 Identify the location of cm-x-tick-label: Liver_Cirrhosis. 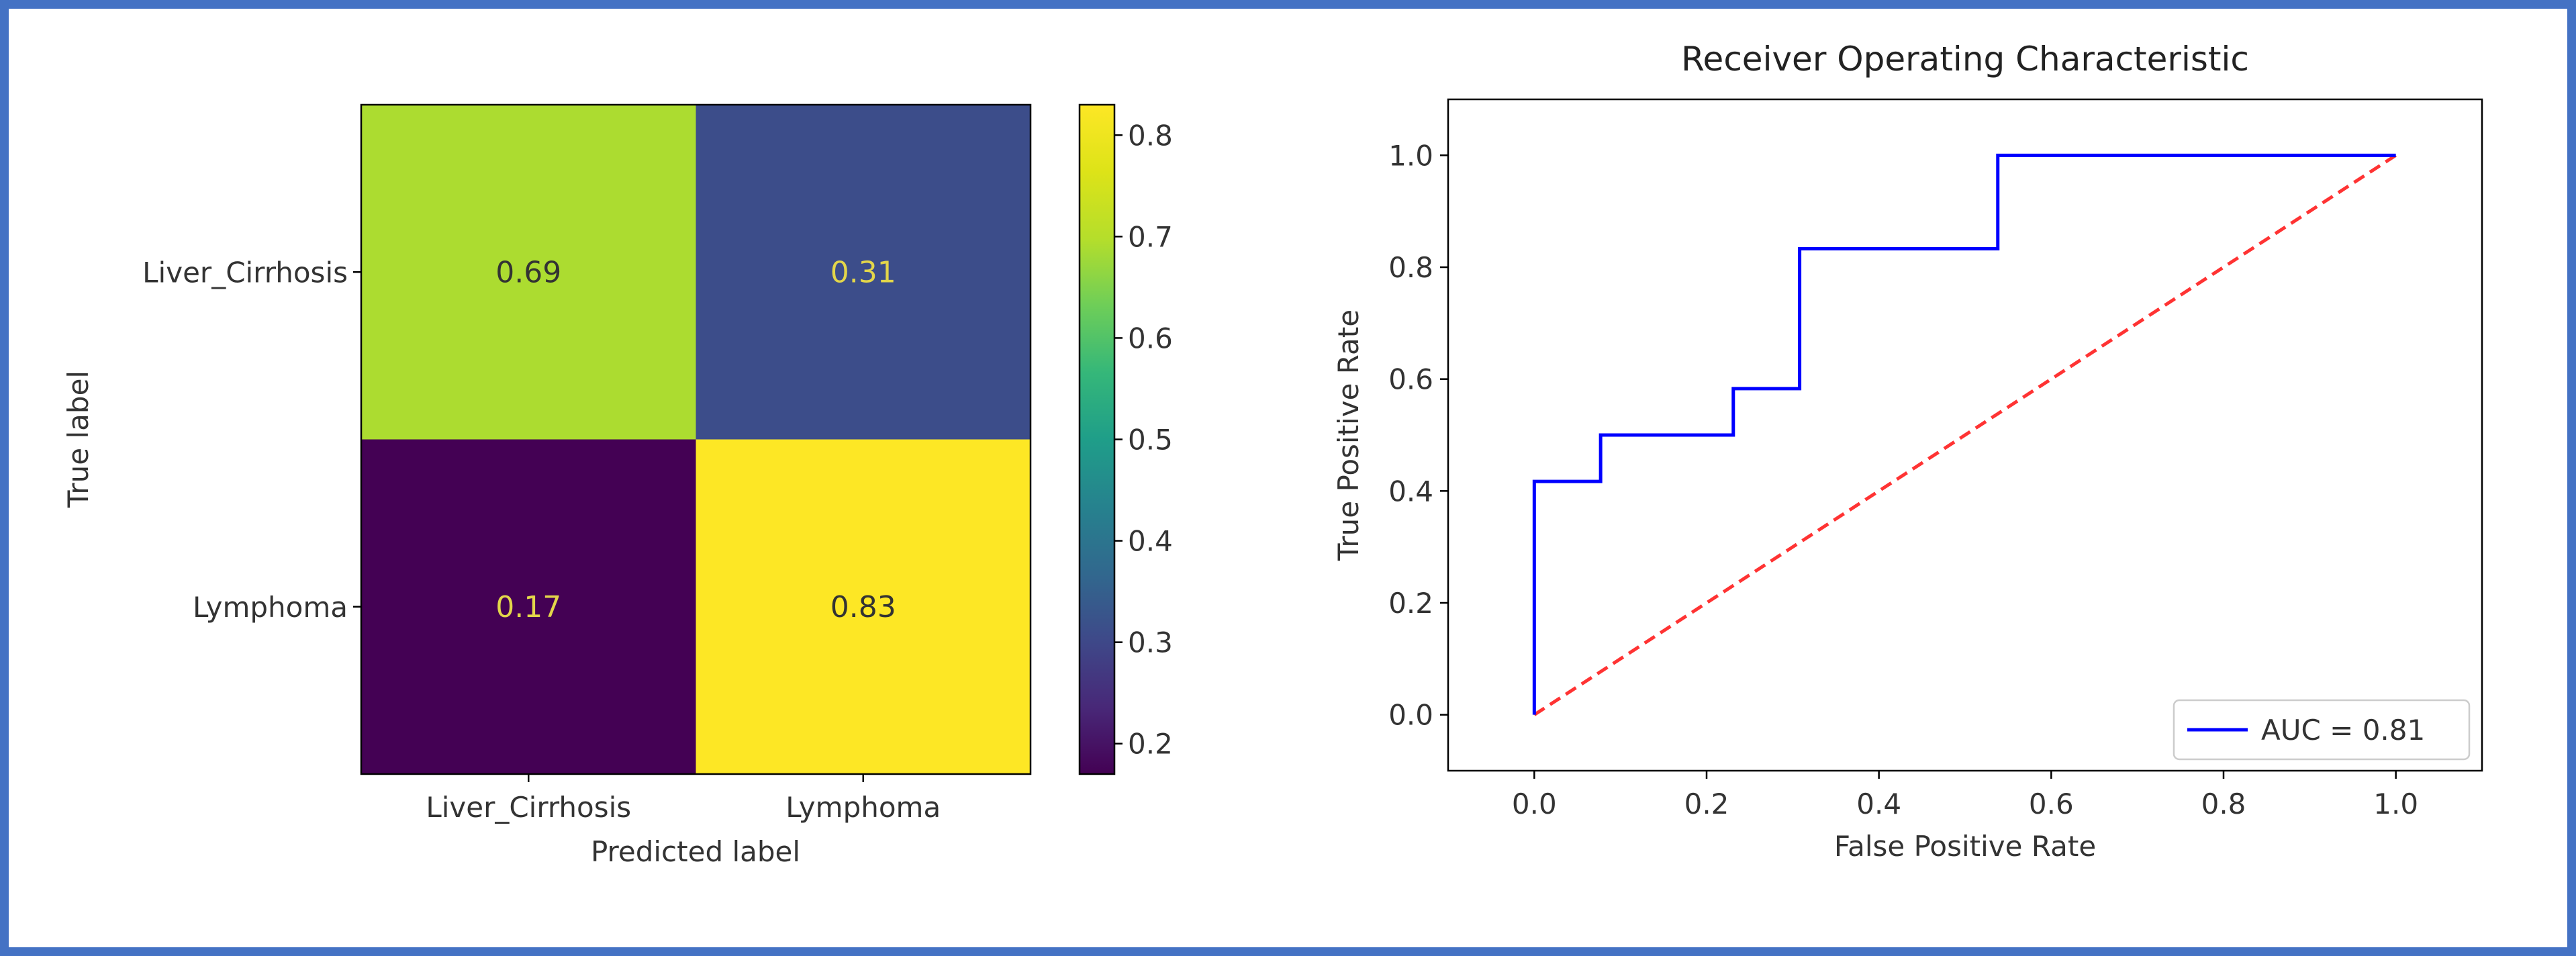
(528, 807).